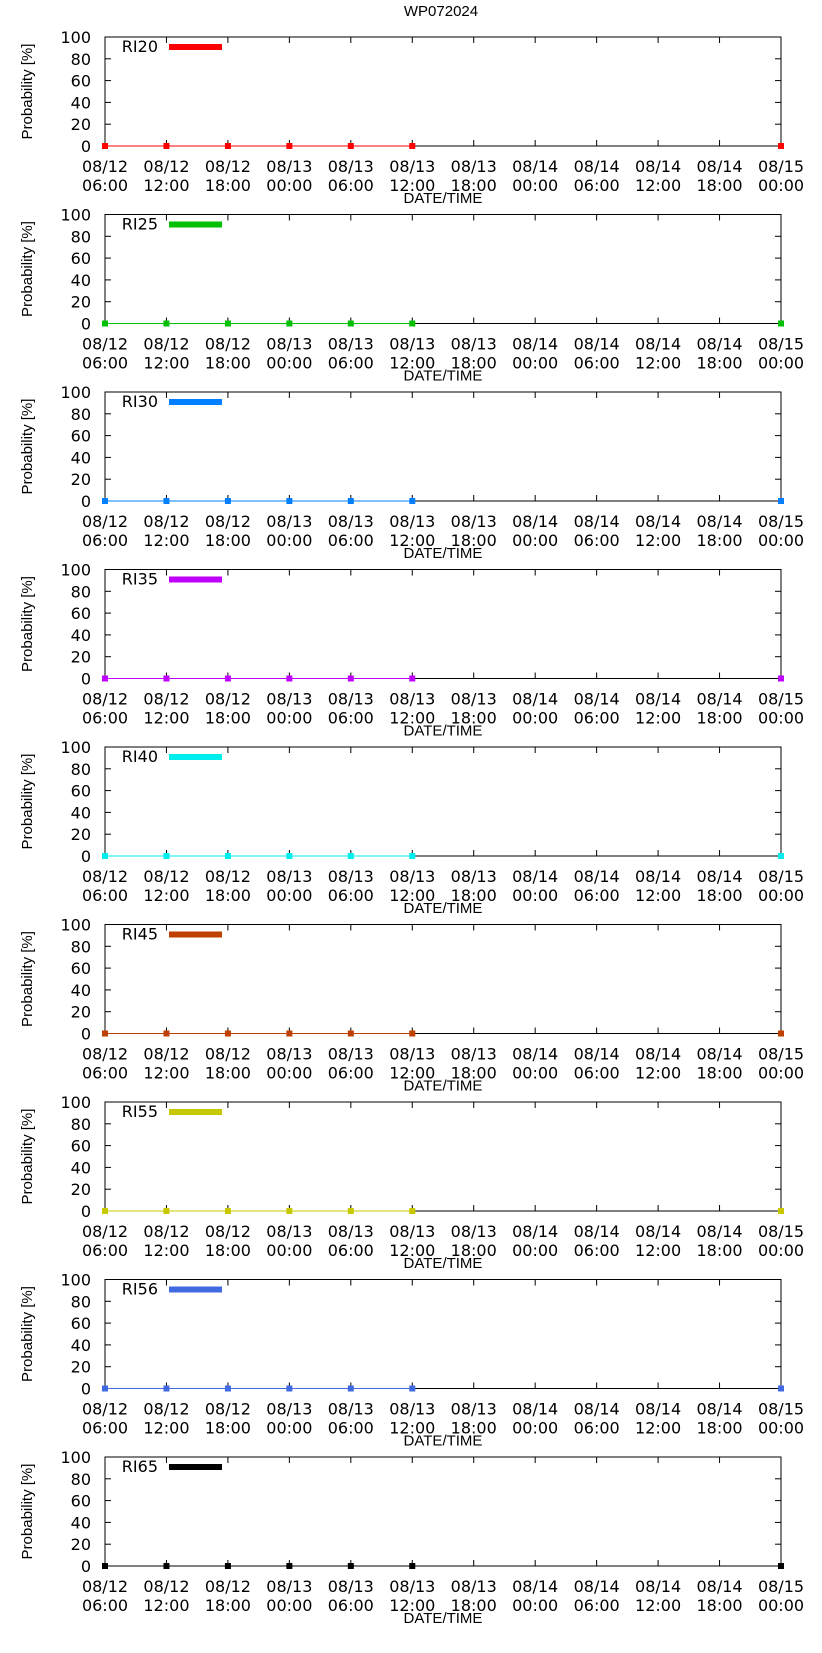  Describe the element at coordinates (140, 46) in the screenshot. I see `legend-label: RI20` at that location.